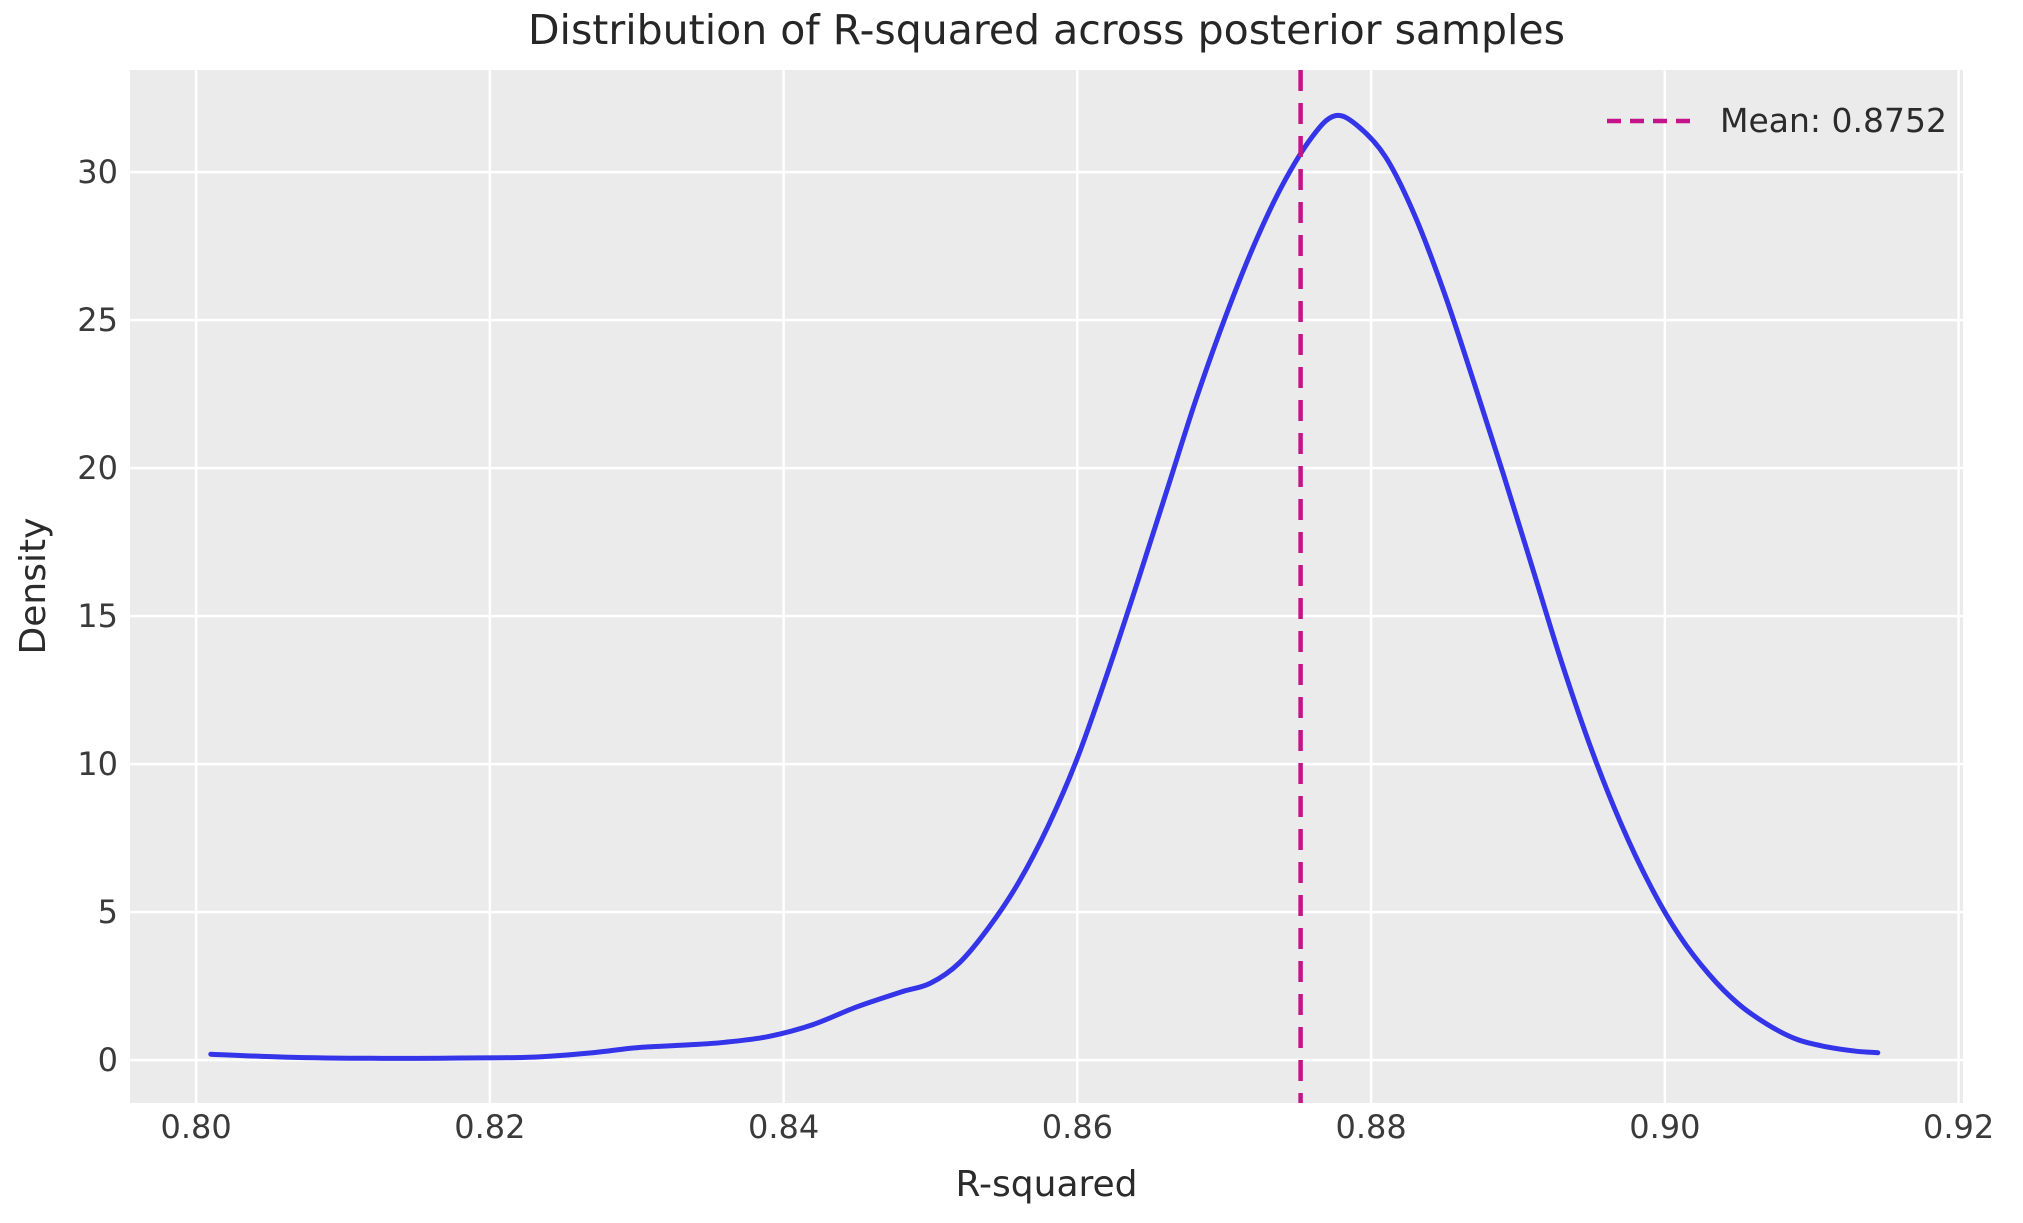  I want to click on x-tick-label: 0.92, so click(1958, 1127).